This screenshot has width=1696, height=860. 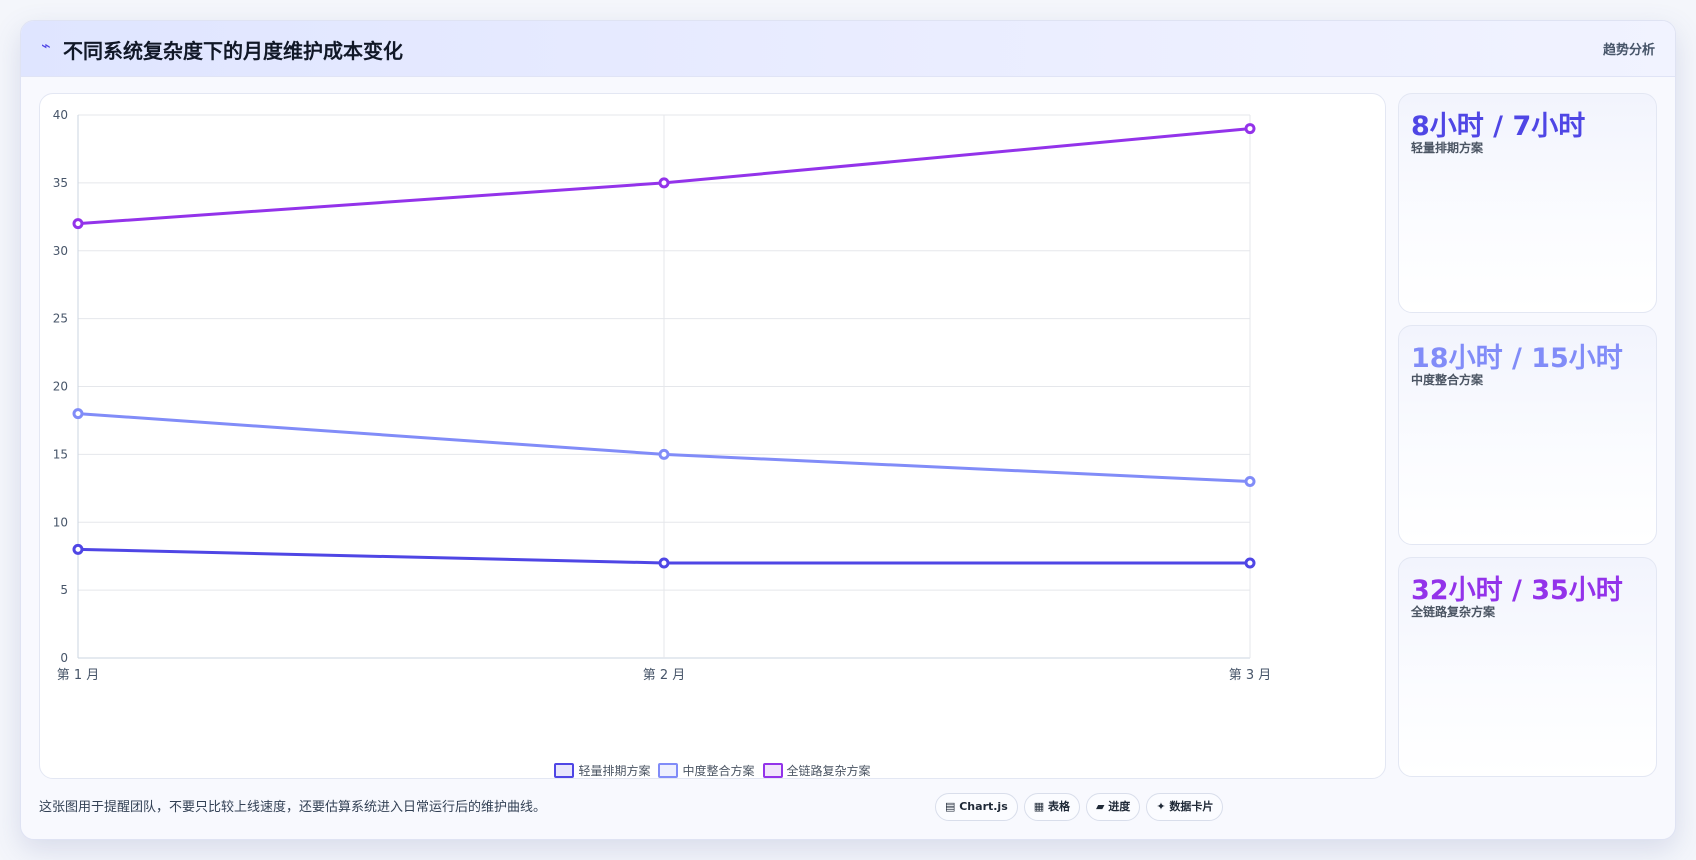 I want to click on legend-item: 中度整合方案, so click(x=706, y=770).